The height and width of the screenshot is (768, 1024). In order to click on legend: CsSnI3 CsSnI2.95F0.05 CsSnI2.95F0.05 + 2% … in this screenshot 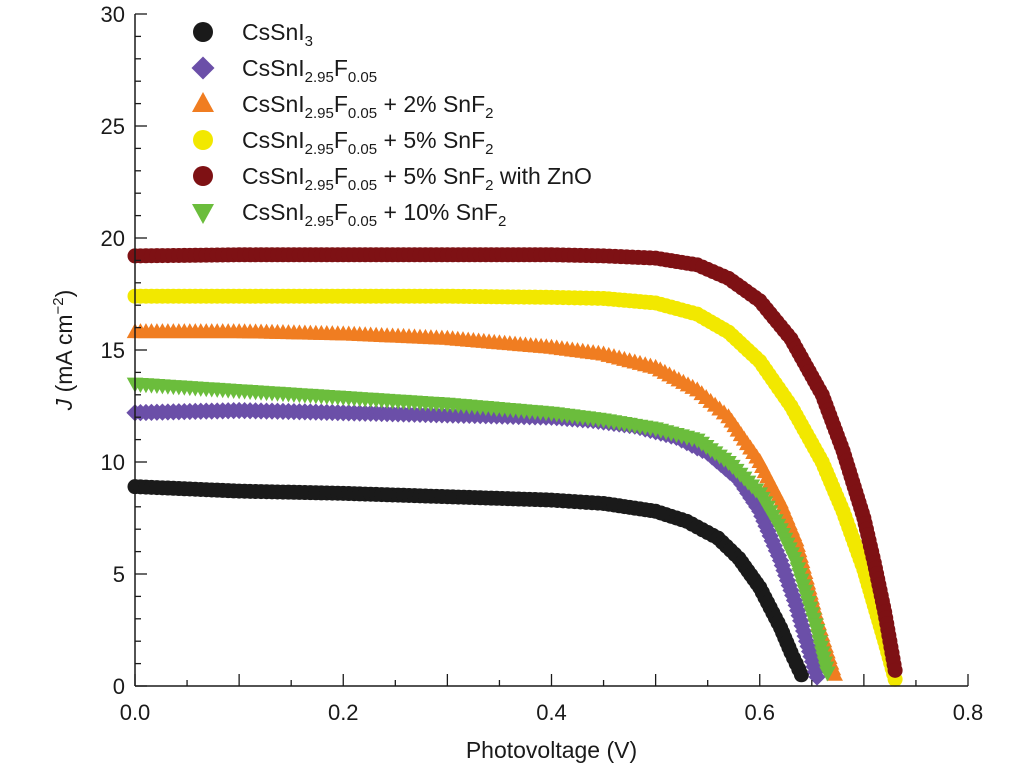, I will do `click(391, 124)`.